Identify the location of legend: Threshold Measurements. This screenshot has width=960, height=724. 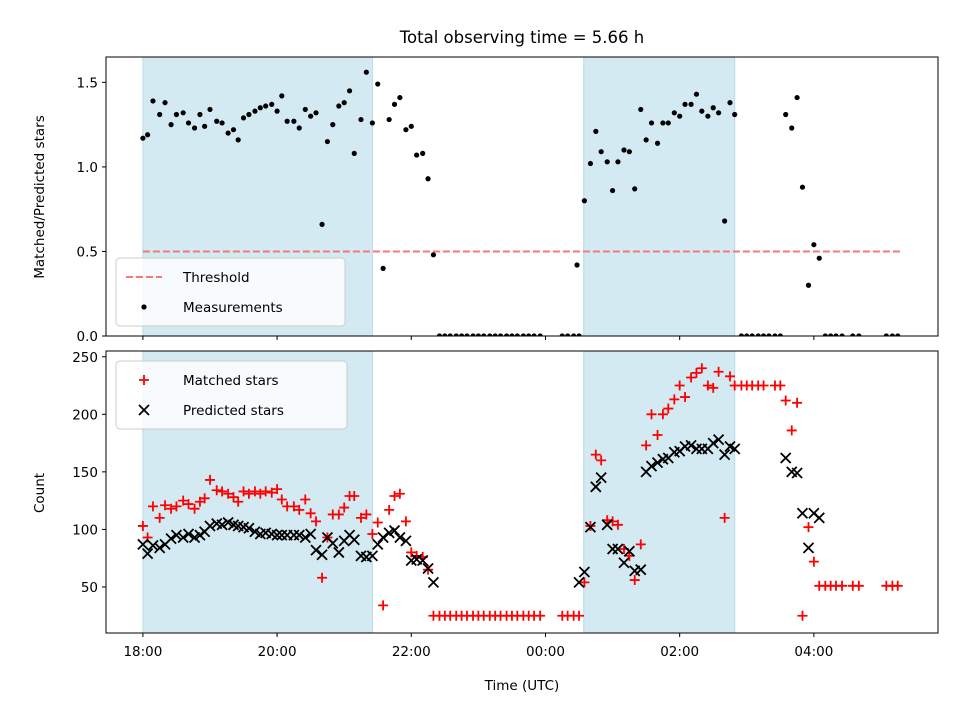
(230, 292).